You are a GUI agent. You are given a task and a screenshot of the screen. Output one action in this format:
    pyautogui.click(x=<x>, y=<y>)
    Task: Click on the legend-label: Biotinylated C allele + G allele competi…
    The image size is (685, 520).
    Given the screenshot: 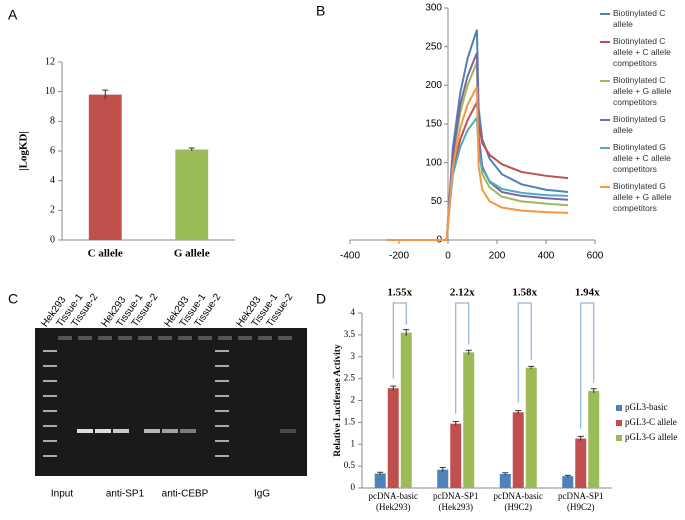 What is the action you would take?
    pyautogui.click(x=642, y=91)
    